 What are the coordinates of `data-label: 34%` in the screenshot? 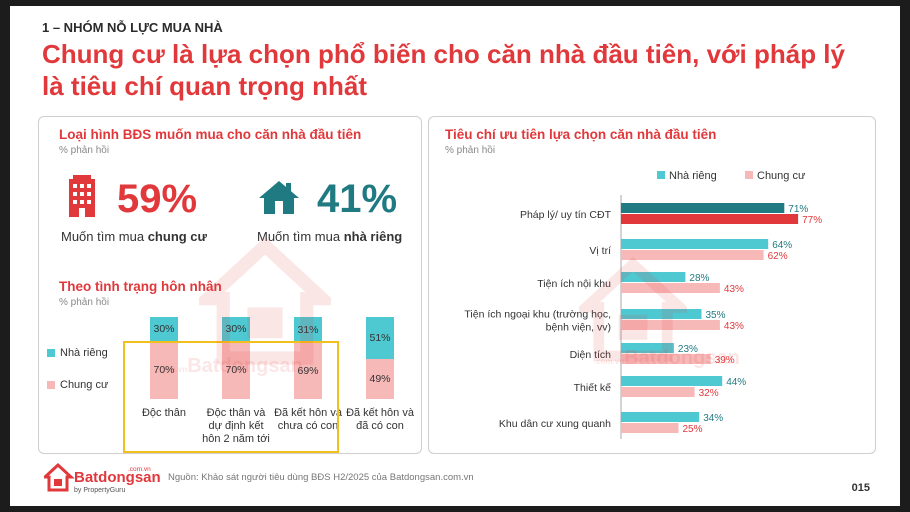 It's located at (713, 418).